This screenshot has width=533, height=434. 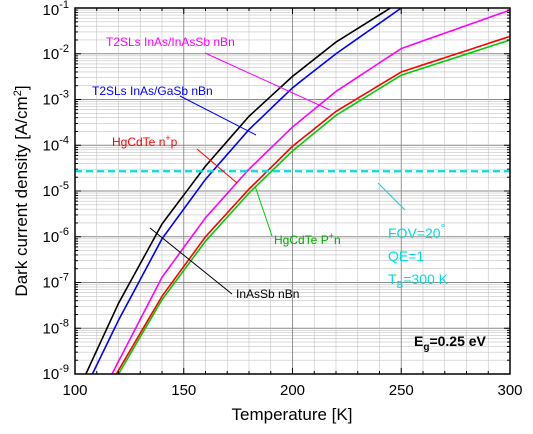 What do you see at coordinates (509, 390) in the screenshot?
I see `x-tick-label: 300` at bounding box center [509, 390].